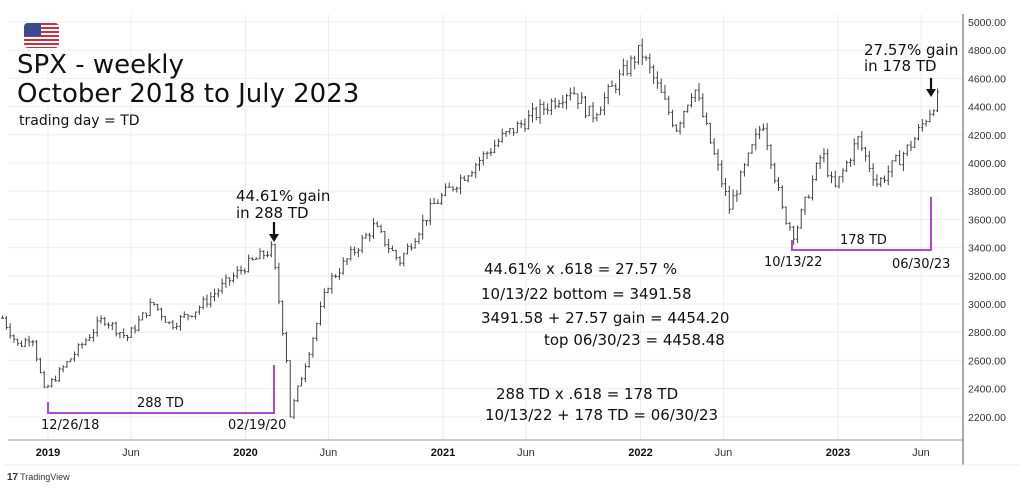  Describe the element at coordinates (793, 262) in the screenshot. I see `bracket2-start-date: 10/13/22` at that location.